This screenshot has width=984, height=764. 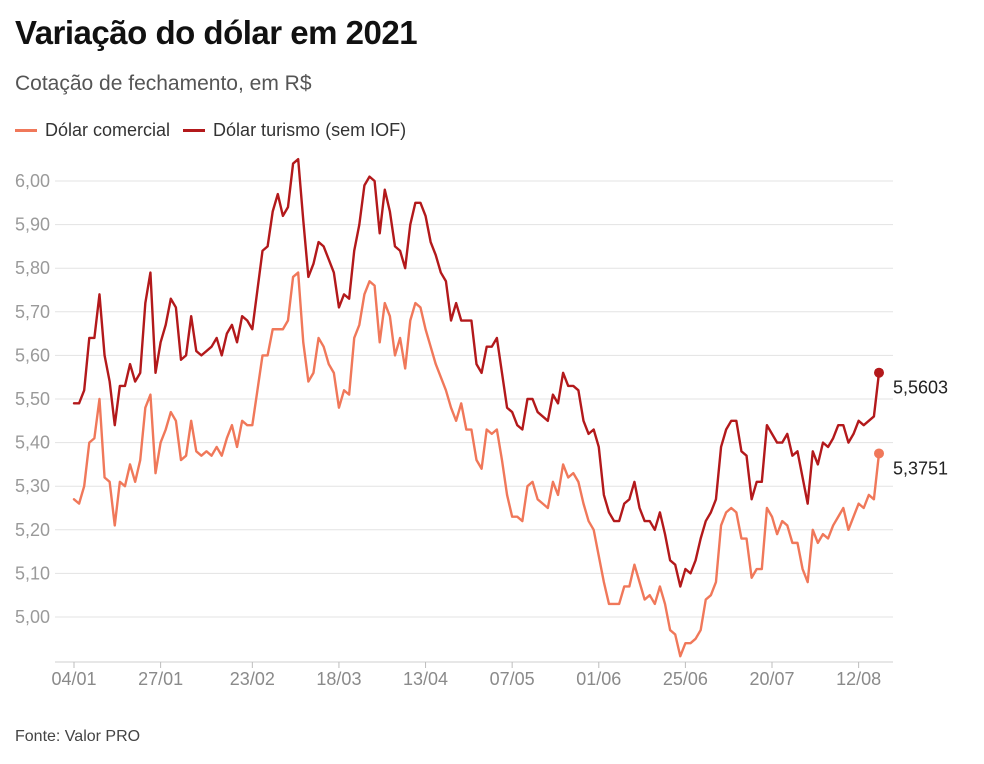 What do you see at coordinates (163, 83) in the screenshot?
I see `chart-subtitle: Cotação de fechamento, em R$` at bounding box center [163, 83].